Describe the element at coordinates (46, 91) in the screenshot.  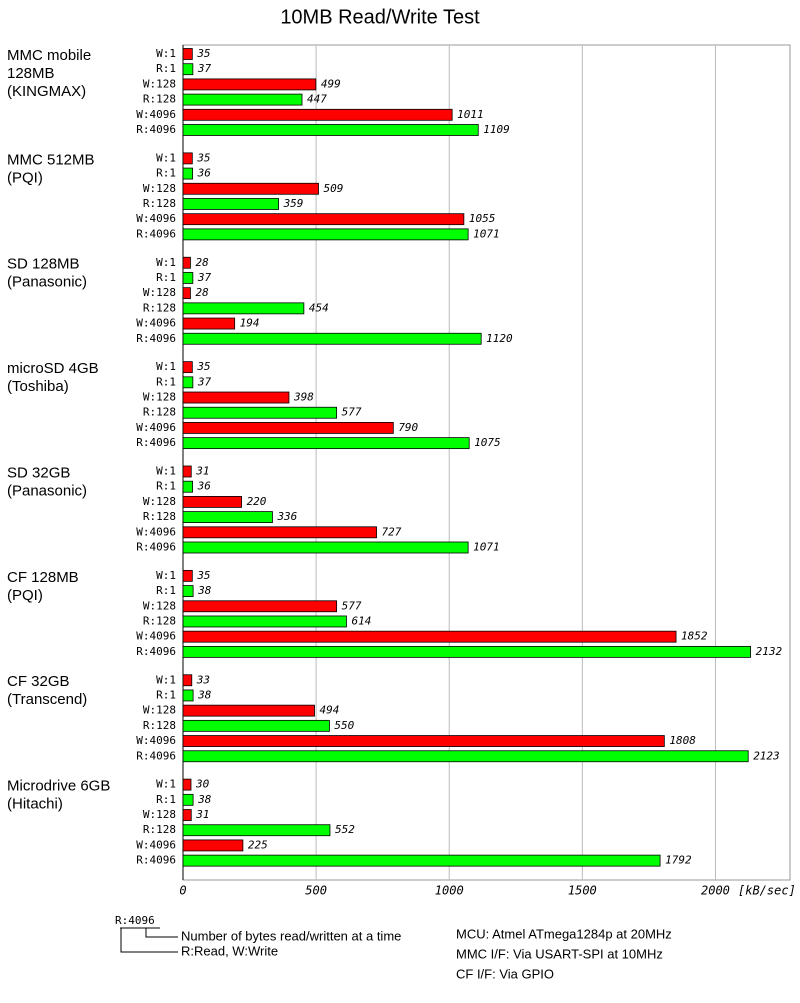
I see `group-label: (KINGMAX)` at that location.